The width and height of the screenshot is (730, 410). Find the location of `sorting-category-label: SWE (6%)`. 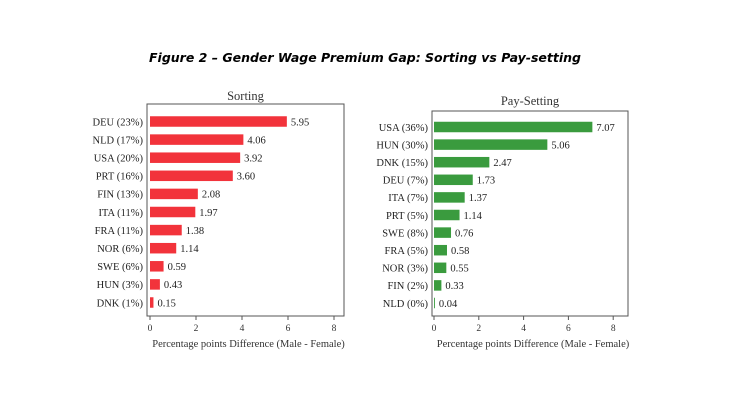

sorting-category-label: SWE (6%) is located at coordinates (120, 267).